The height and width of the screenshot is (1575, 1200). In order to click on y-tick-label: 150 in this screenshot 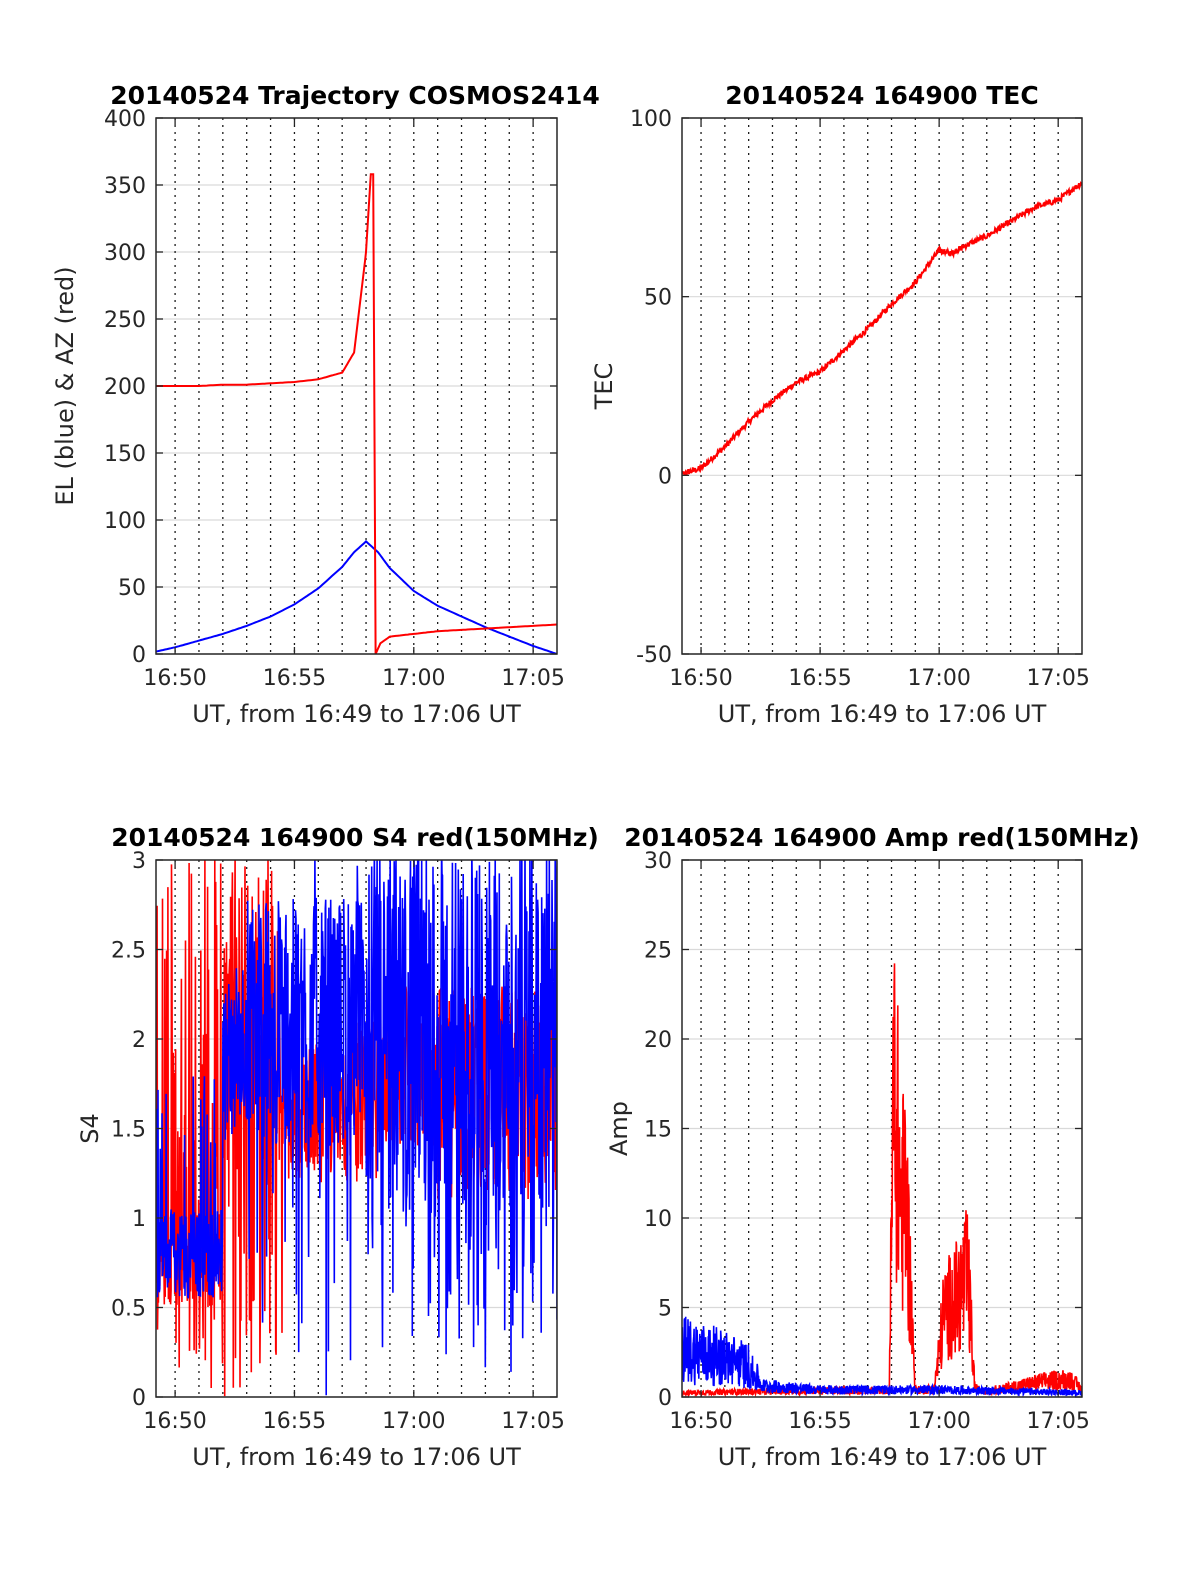, I will do `click(125, 454)`.